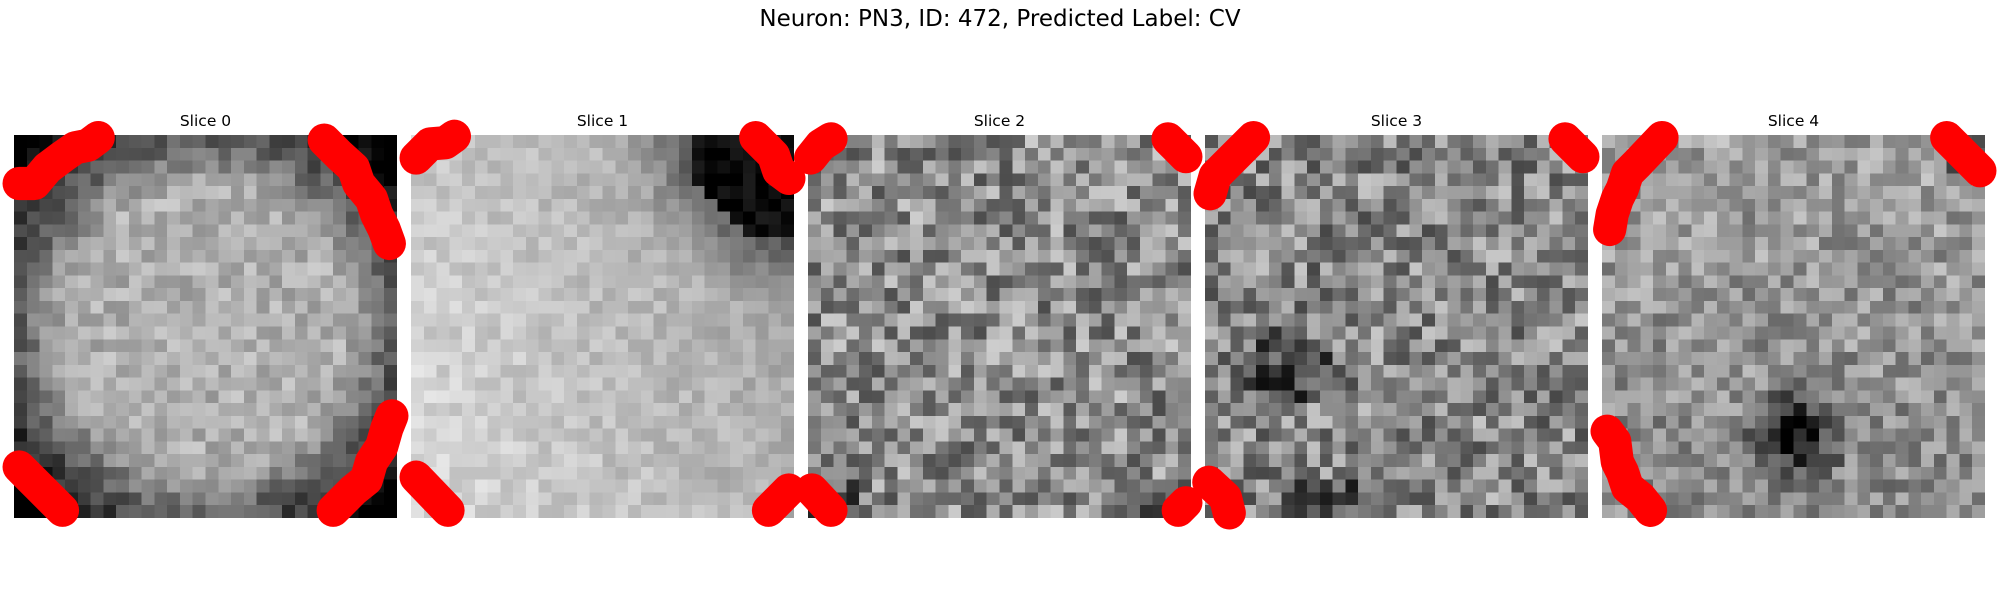 This screenshot has height=600, width=2000. What do you see at coordinates (1396, 121) in the screenshot?
I see `slice-title: Slice 3` at bounding box center [1396, 121].